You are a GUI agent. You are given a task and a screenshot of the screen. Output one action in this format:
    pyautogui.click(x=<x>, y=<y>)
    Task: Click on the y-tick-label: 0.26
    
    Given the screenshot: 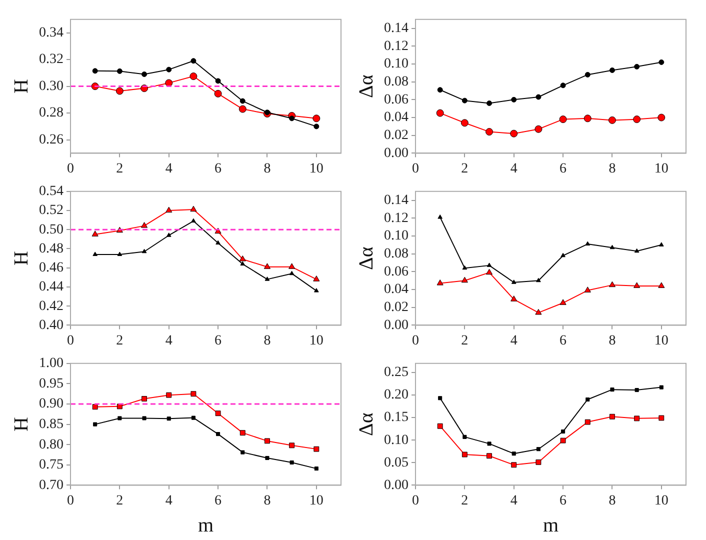 What is the action you would take?
    pyautogui.click(x=51, y=140)
    